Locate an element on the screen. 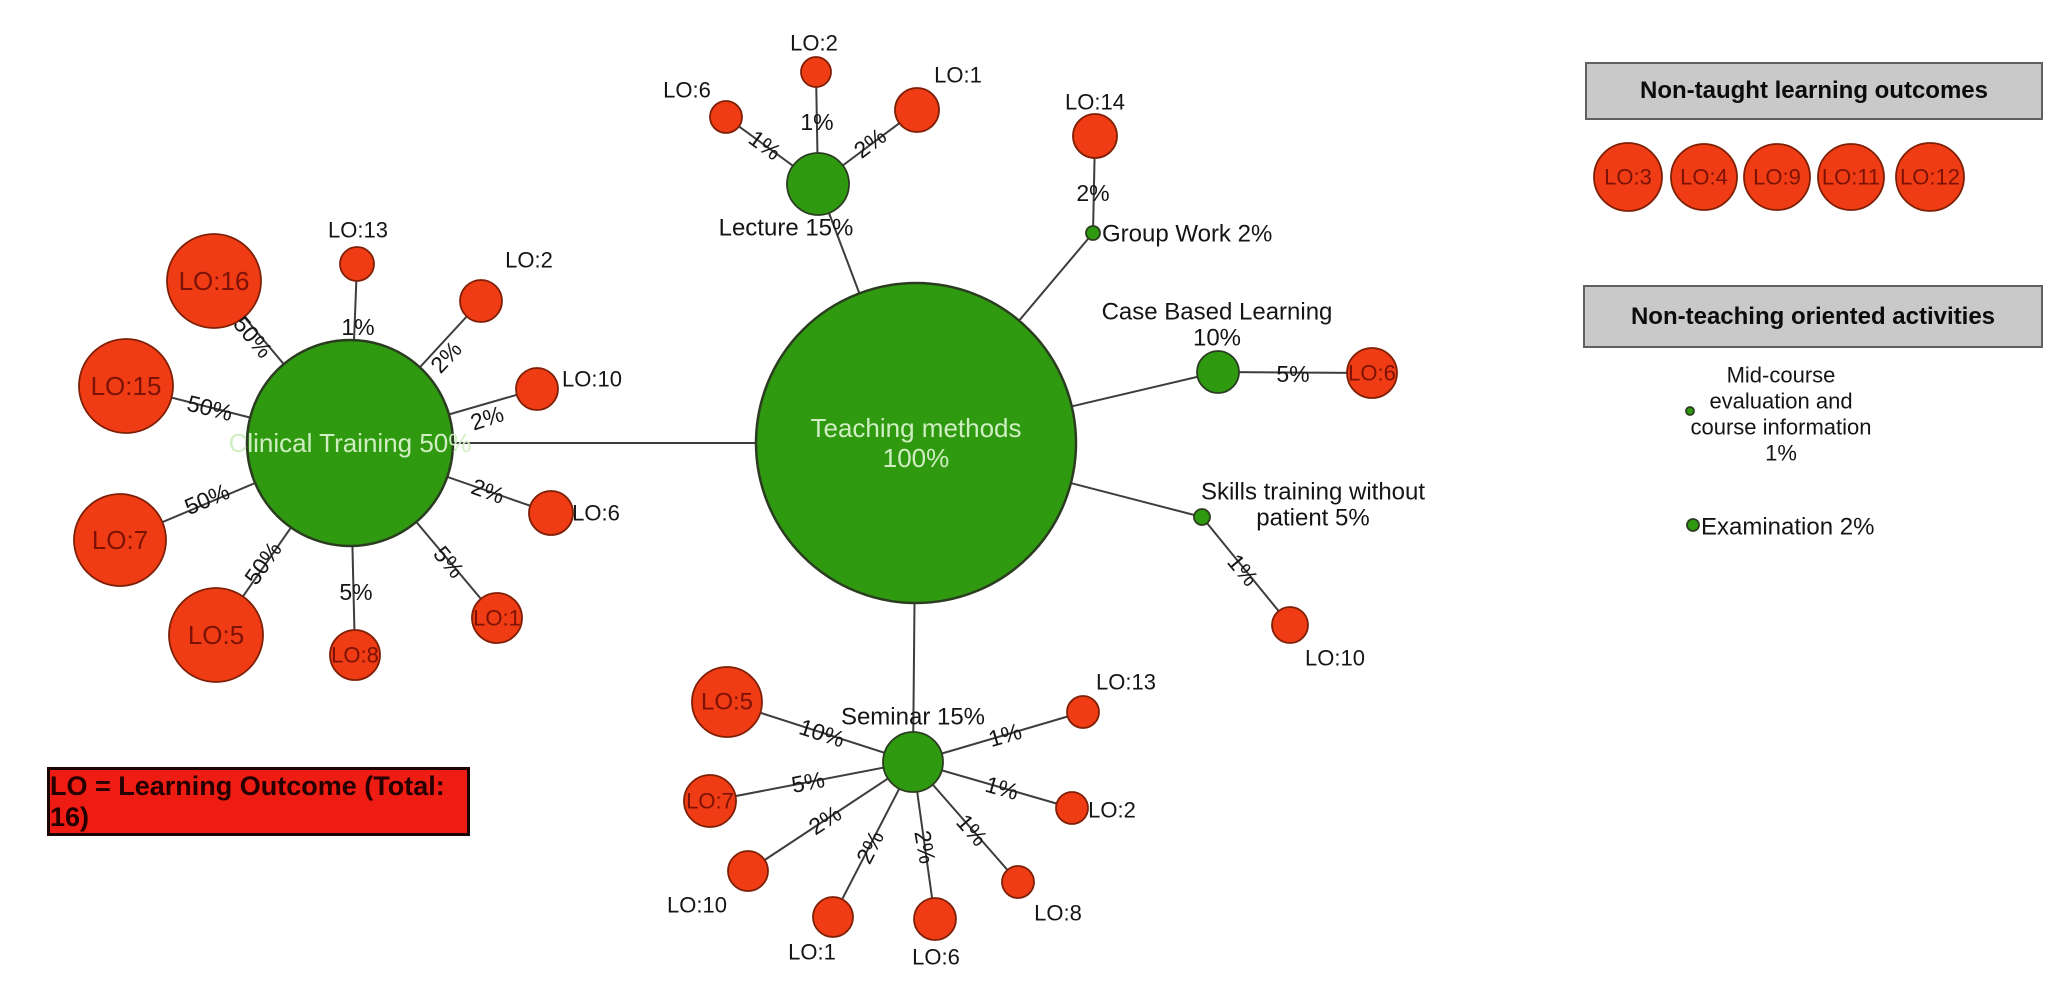  node-c5-circle is located at coordinates (216, 635).